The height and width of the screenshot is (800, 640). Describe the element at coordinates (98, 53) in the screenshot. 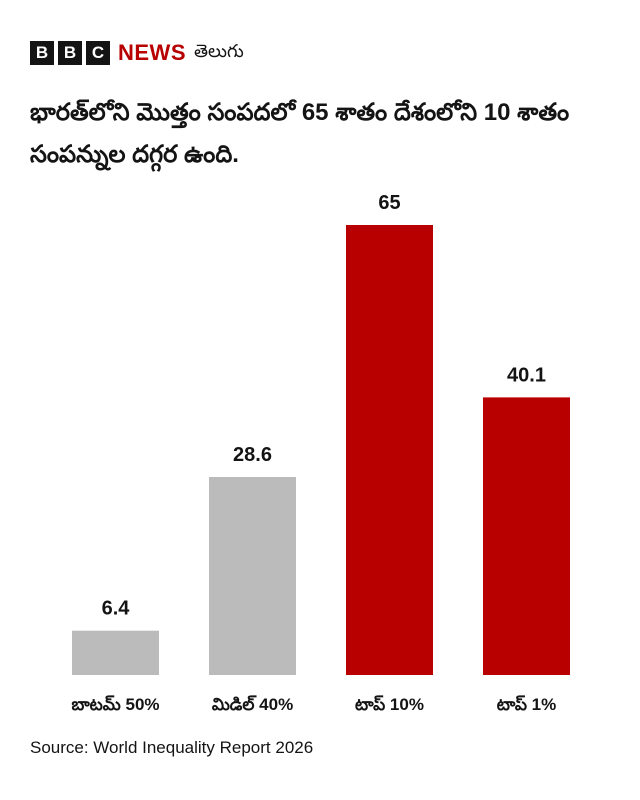

I see `brand-letter: C` at that location.